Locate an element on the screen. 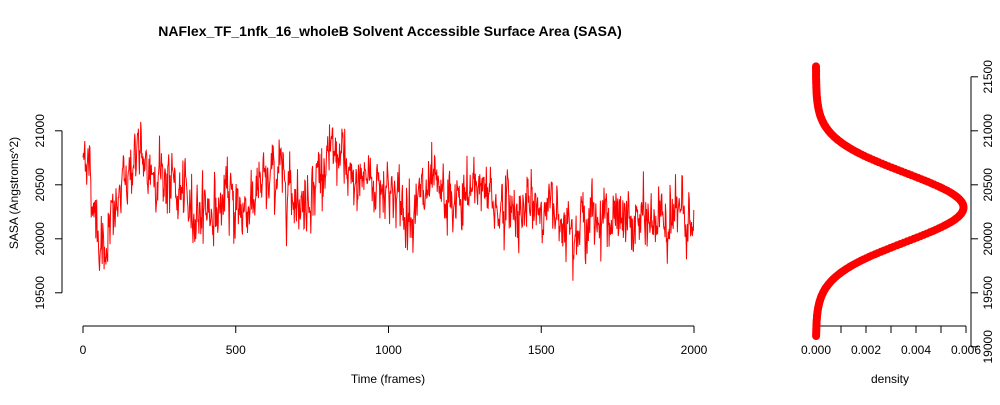  density-y-tick-label: 19500 is located at coordinates (988, 293).